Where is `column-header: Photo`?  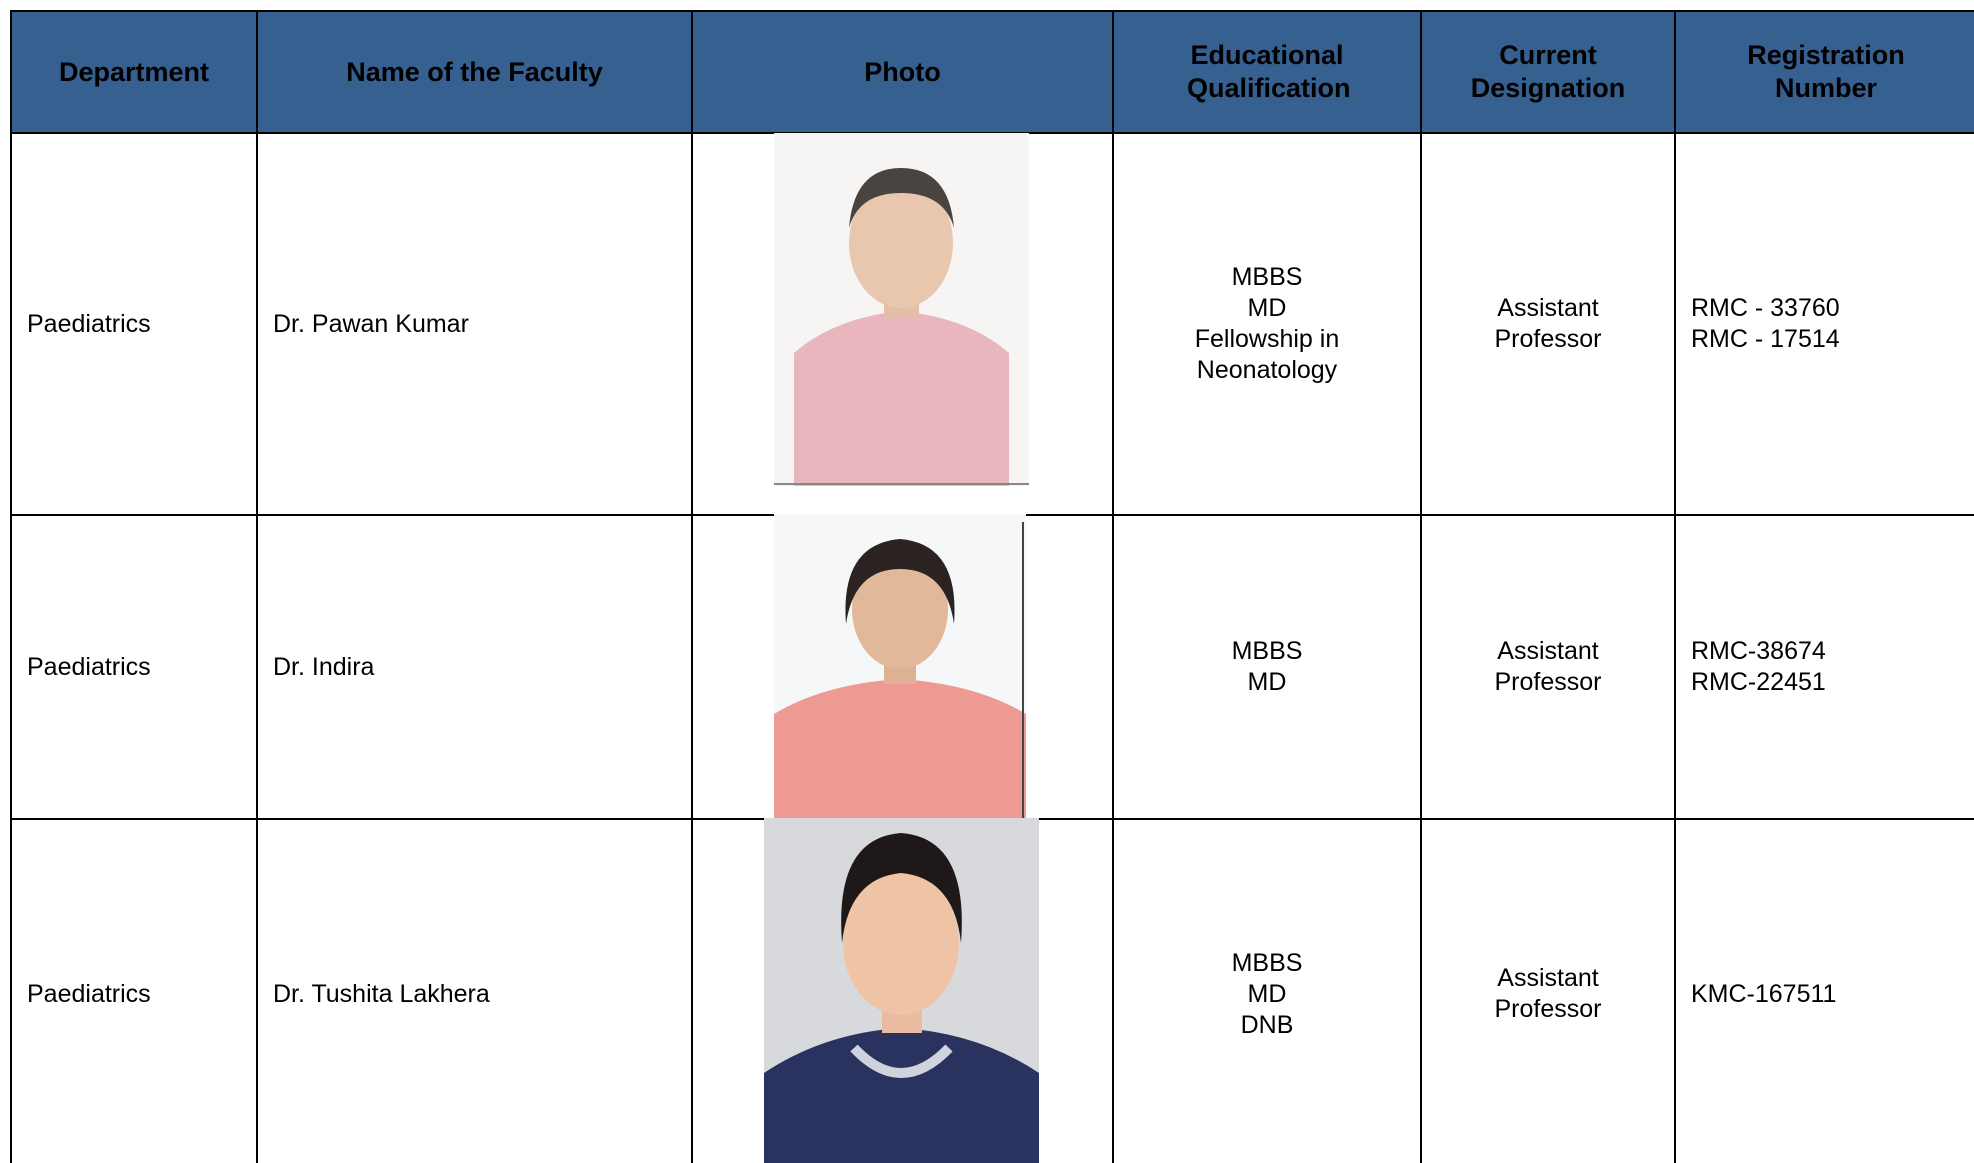
column-header: Photo is located at coordinates (902, 71).